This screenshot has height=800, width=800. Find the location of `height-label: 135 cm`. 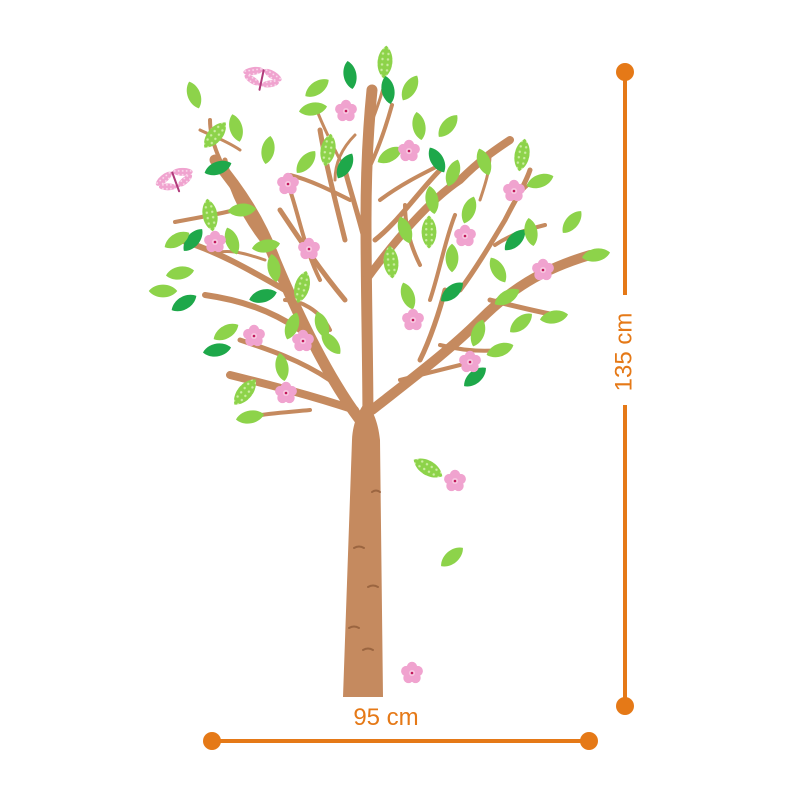

height-label: 135 cm is located at coordinates (623, 352).